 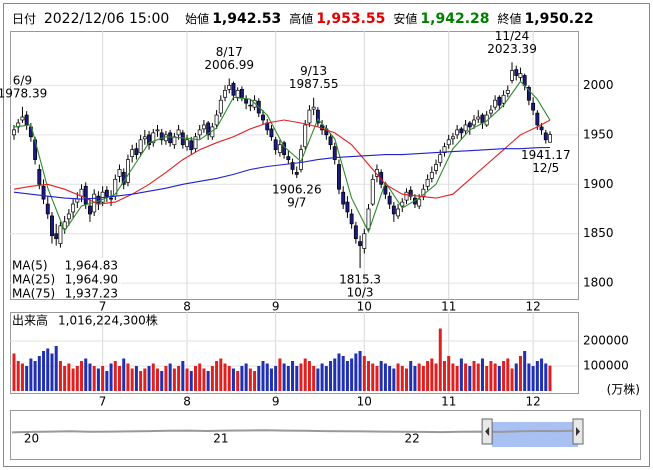 What do you see at coordinates (229, 65) in the screenshot?
I see `annotation-value: 2006.99` at bounding box center [229, 65].